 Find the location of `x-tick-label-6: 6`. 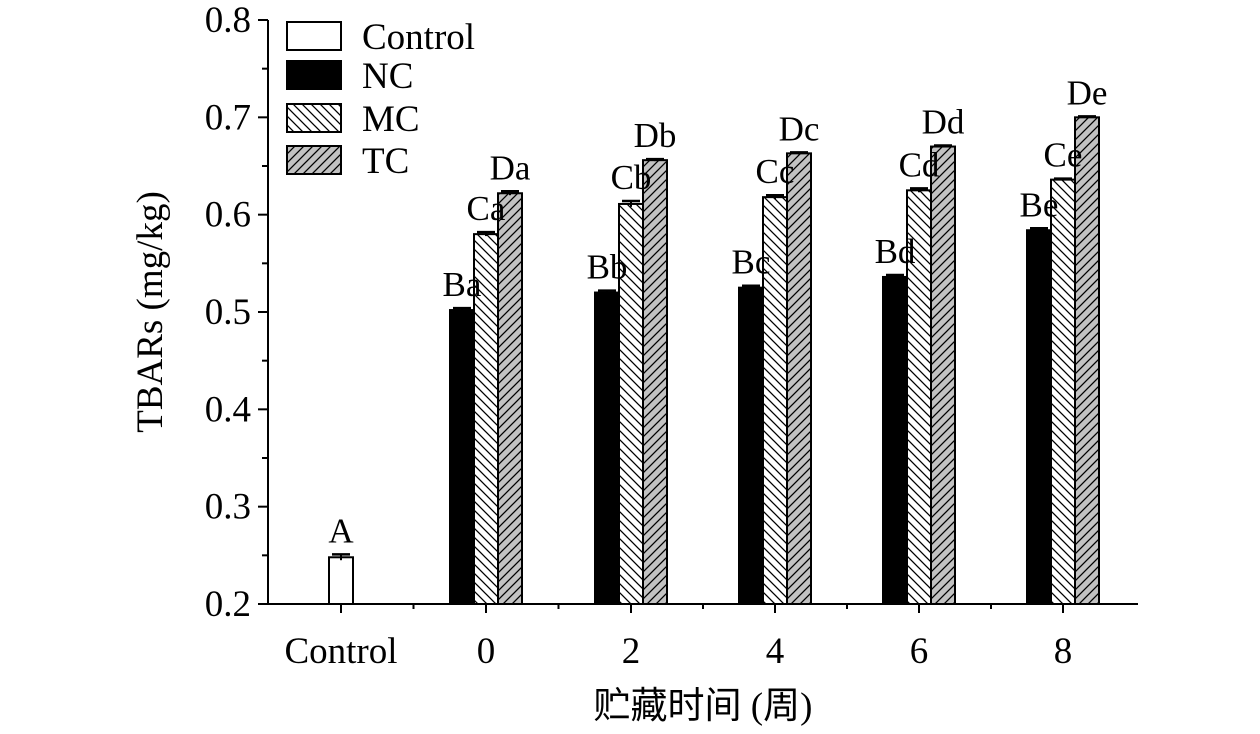

x-tick-label-6: 6 is located at coordinates (919, 651).